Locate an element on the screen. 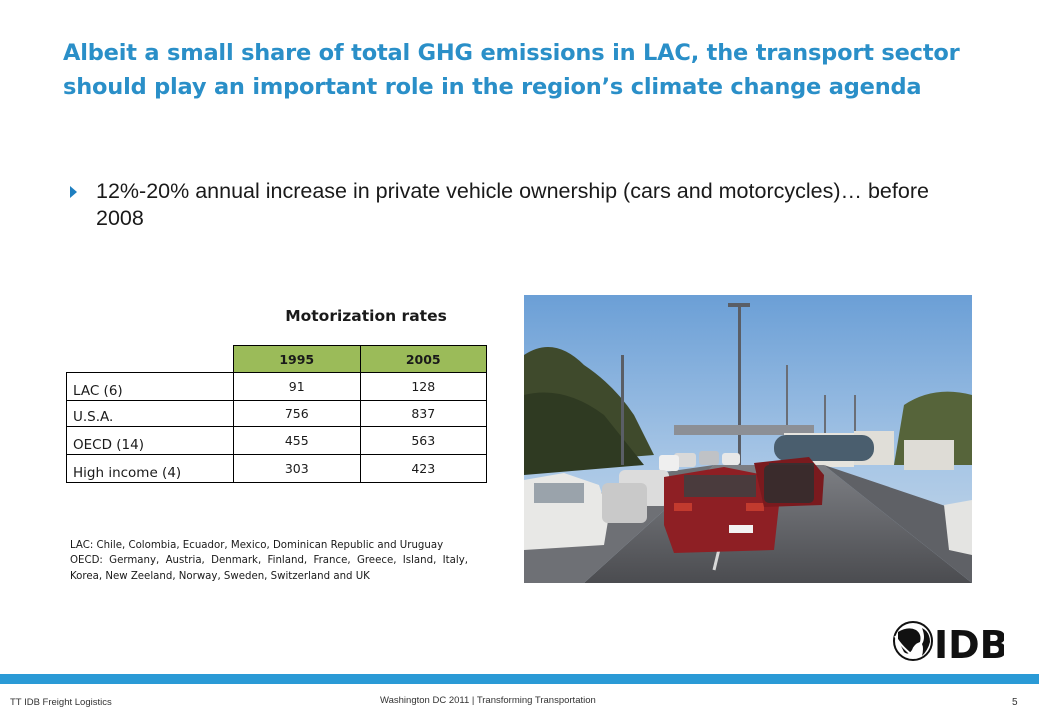 Image resolution: width=1039 pixels, height=720 pixels. table-header-blank is located at coordinates (150, 359).